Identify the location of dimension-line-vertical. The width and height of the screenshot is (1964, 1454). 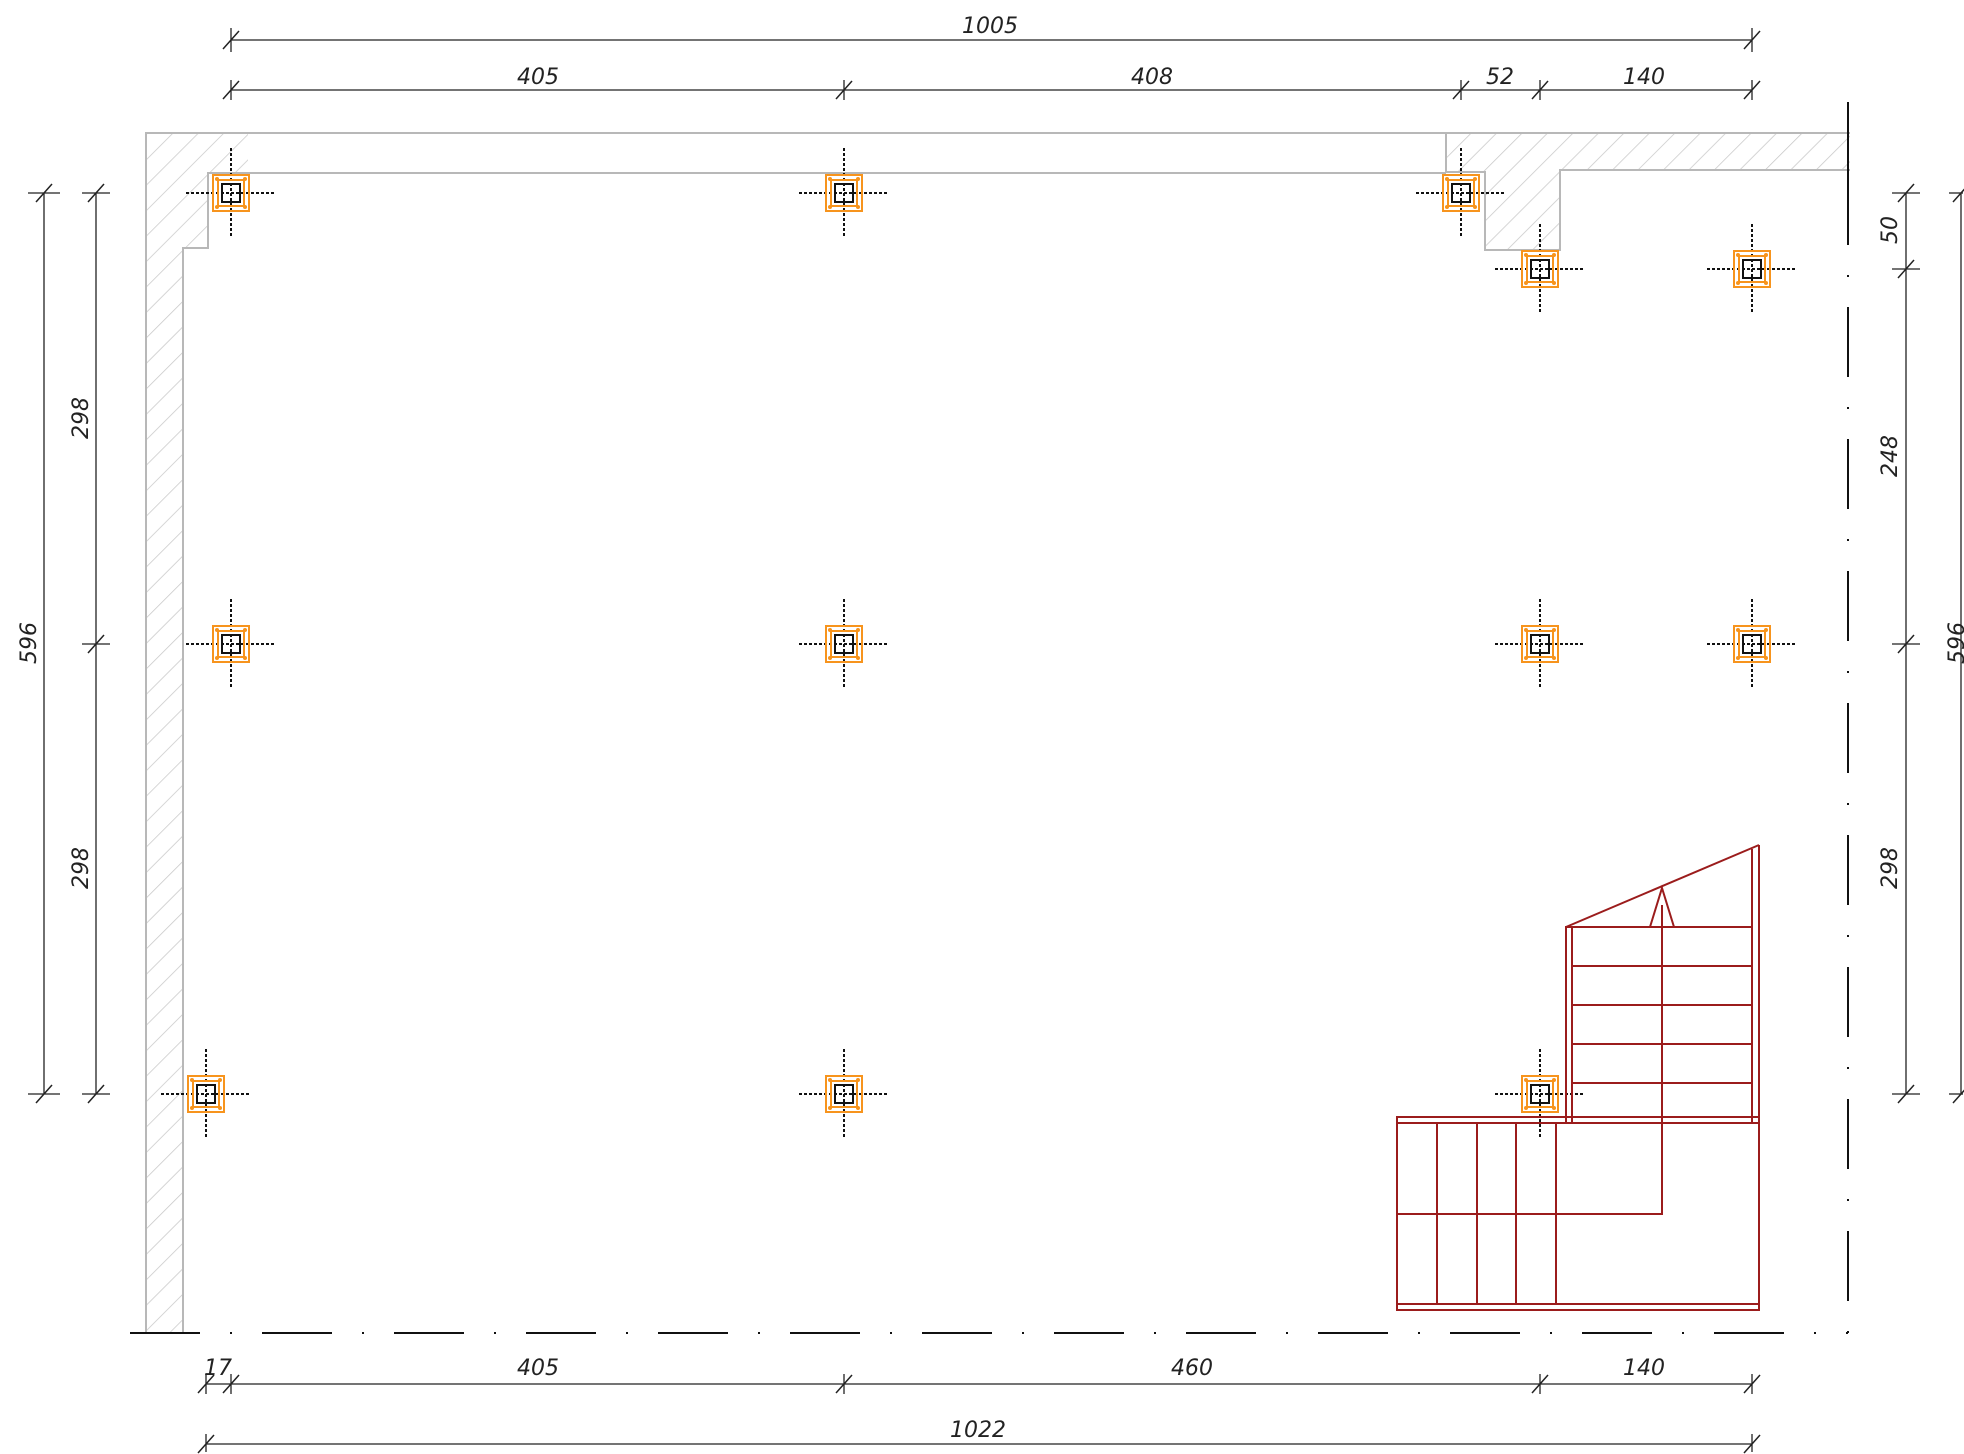
(44, 643).